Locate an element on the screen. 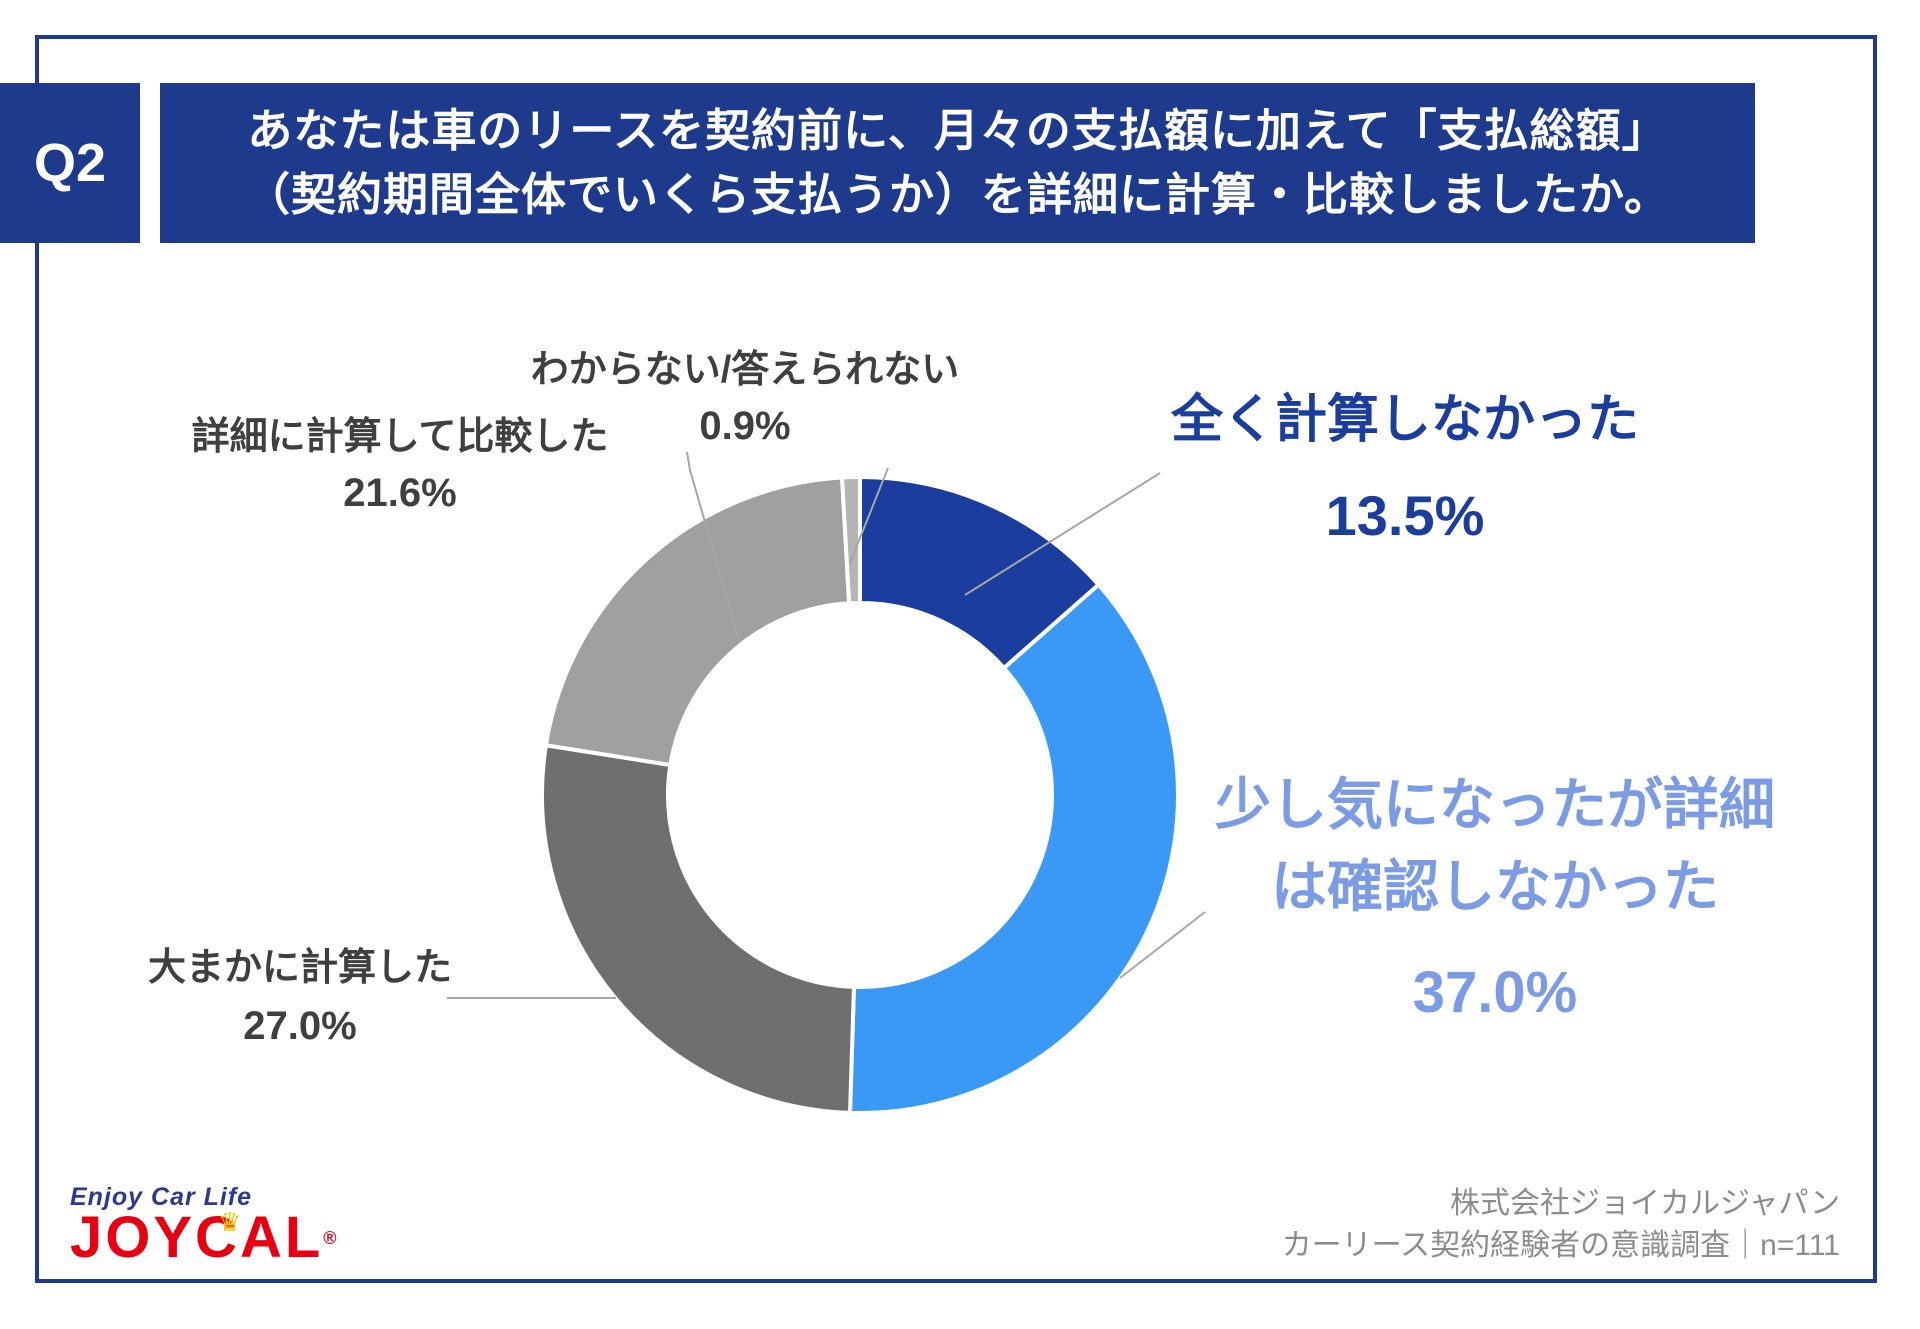 The image size is (1920, 1329). callout-somewhat: 少し気になったが詳細 は確認しなかった 37.0% is located at coordinates (1495, 899).